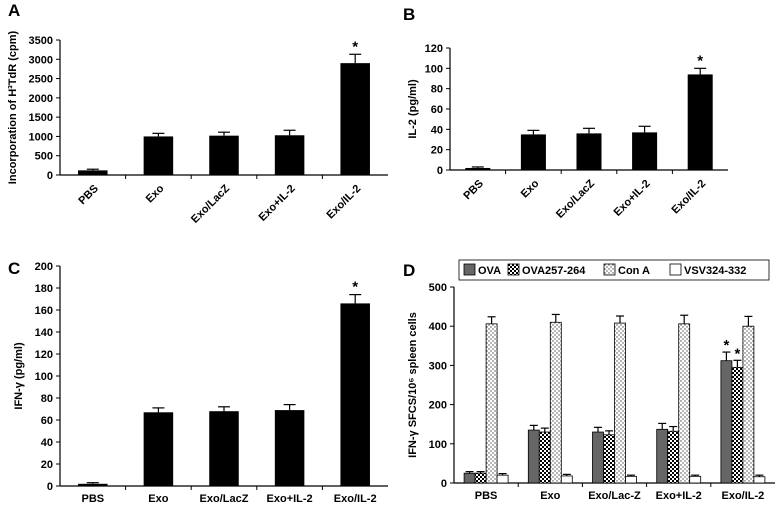  I want to click on panel-a-ytick-label: 3500, so click(41, 41).